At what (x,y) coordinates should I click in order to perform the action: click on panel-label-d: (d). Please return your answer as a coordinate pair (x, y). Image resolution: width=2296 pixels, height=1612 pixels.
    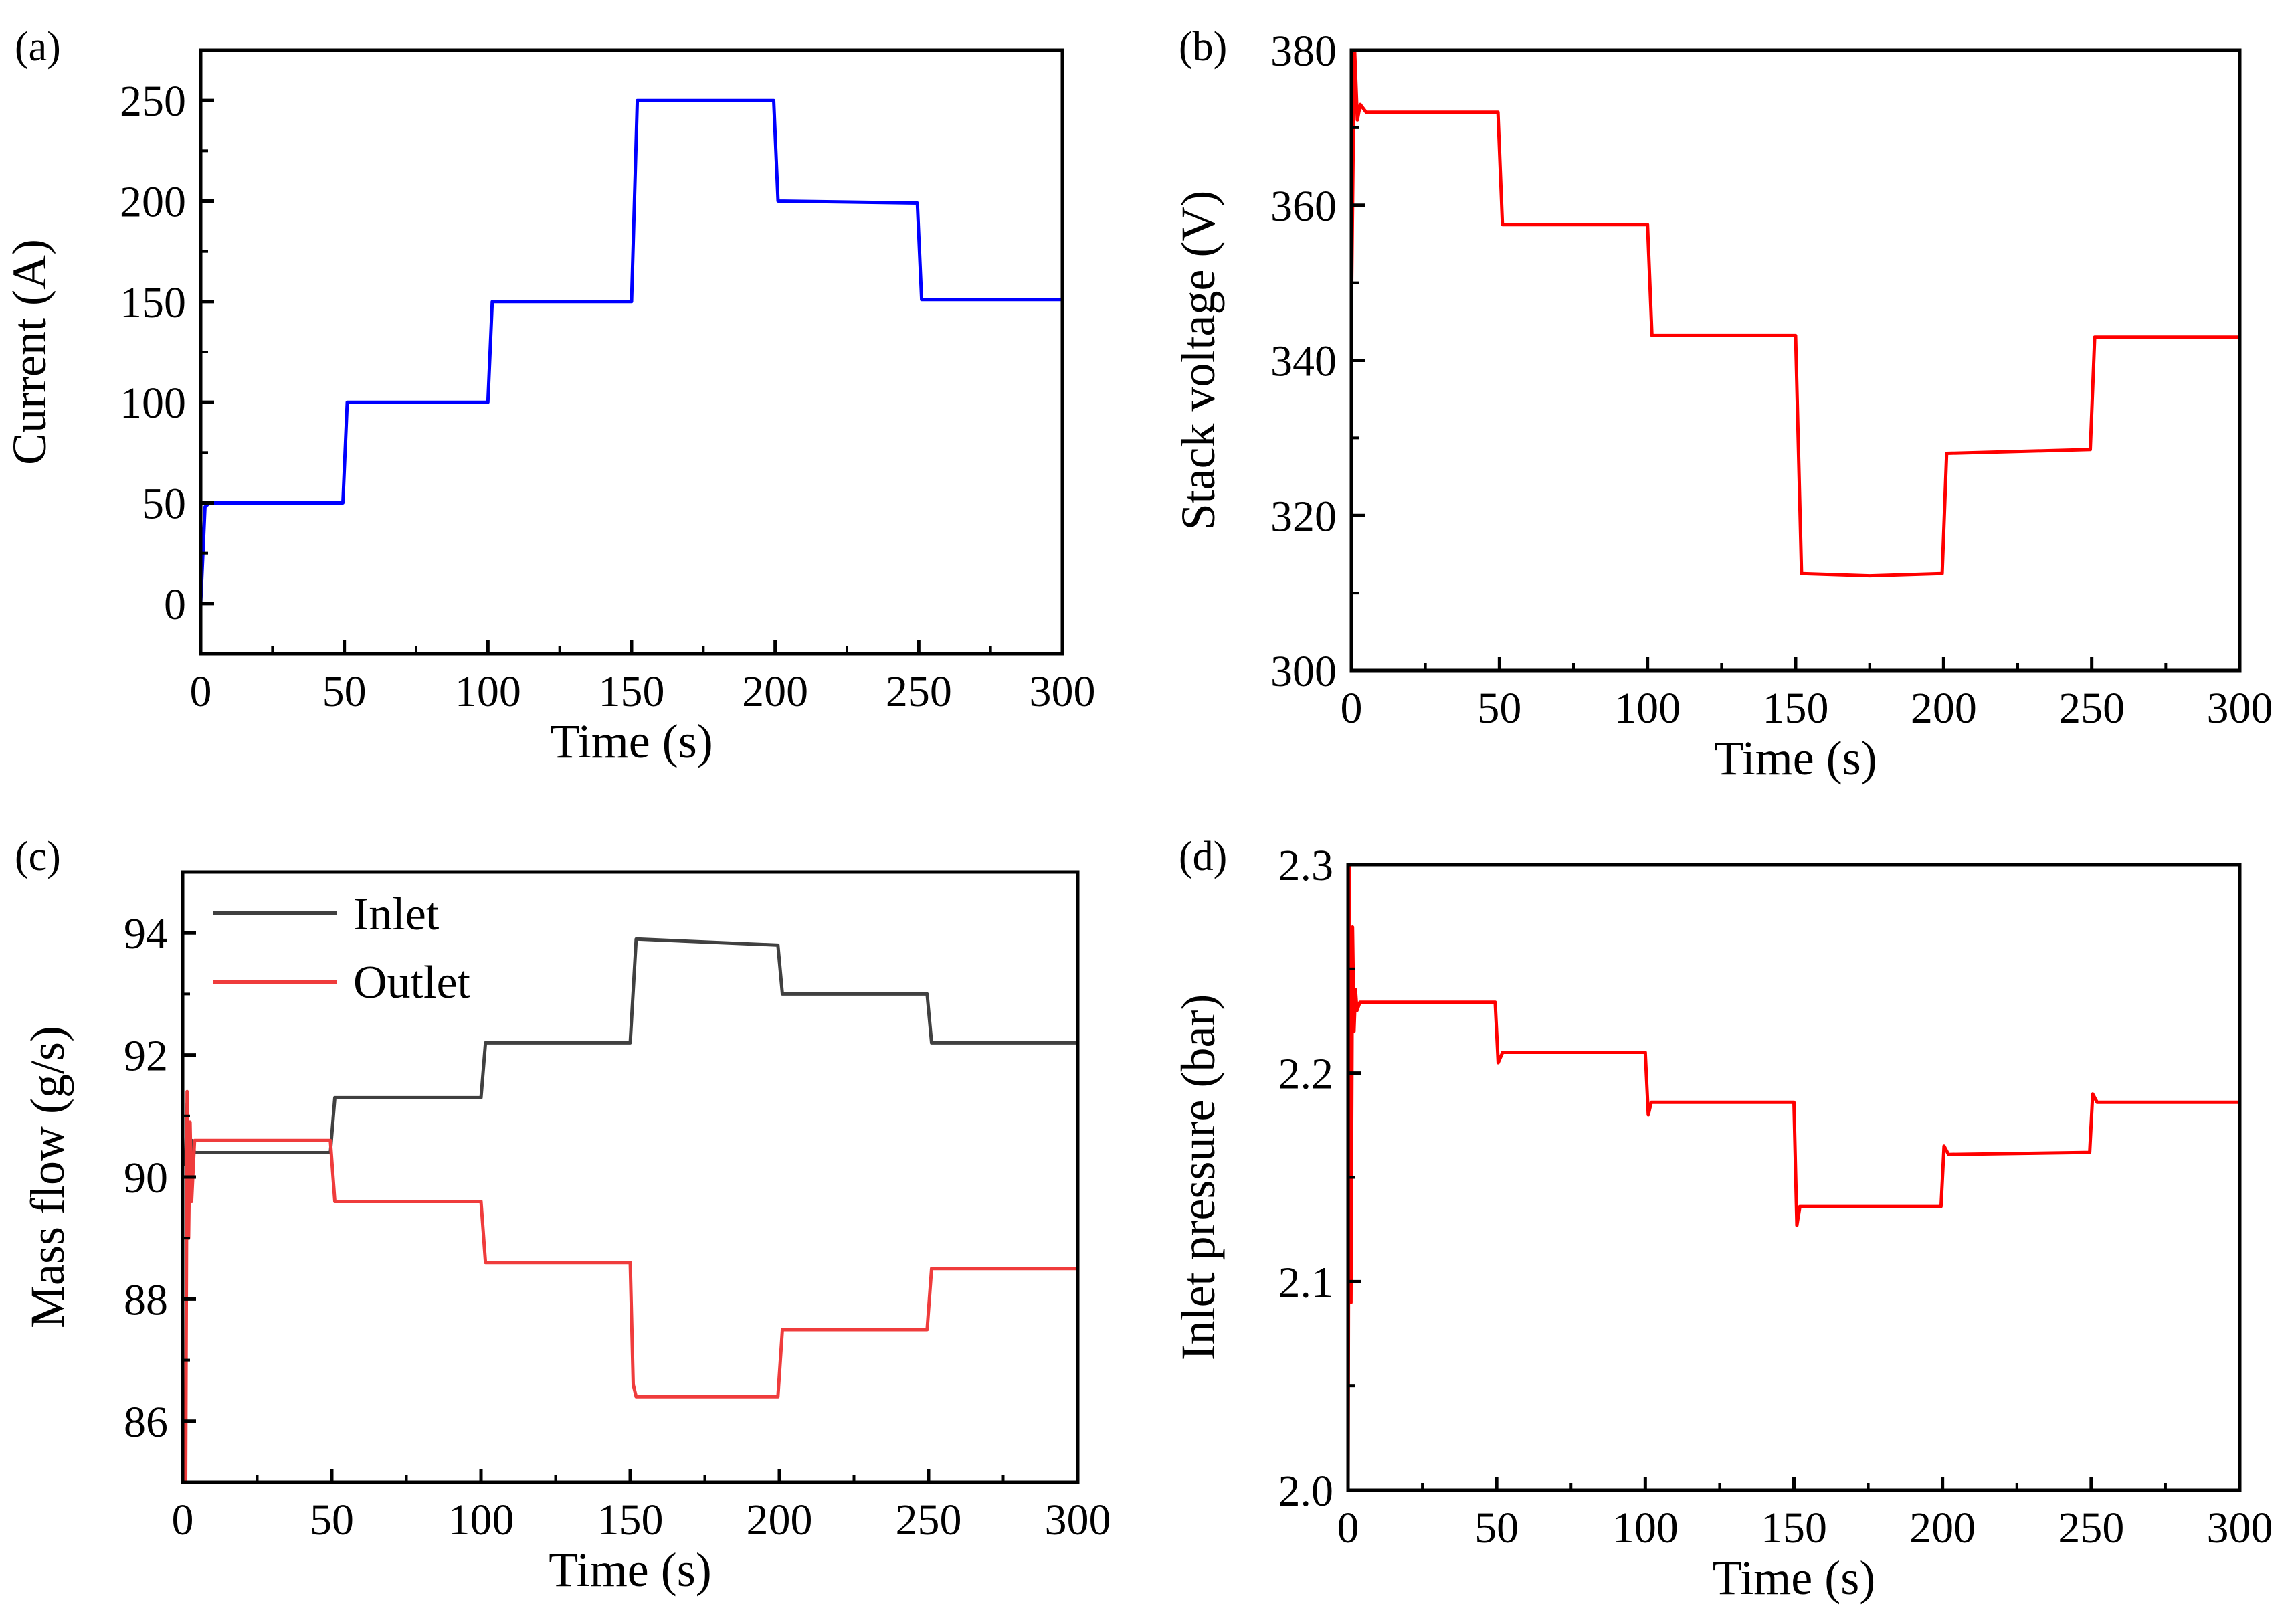
    Looking at the image, I should click on (1203, 856).